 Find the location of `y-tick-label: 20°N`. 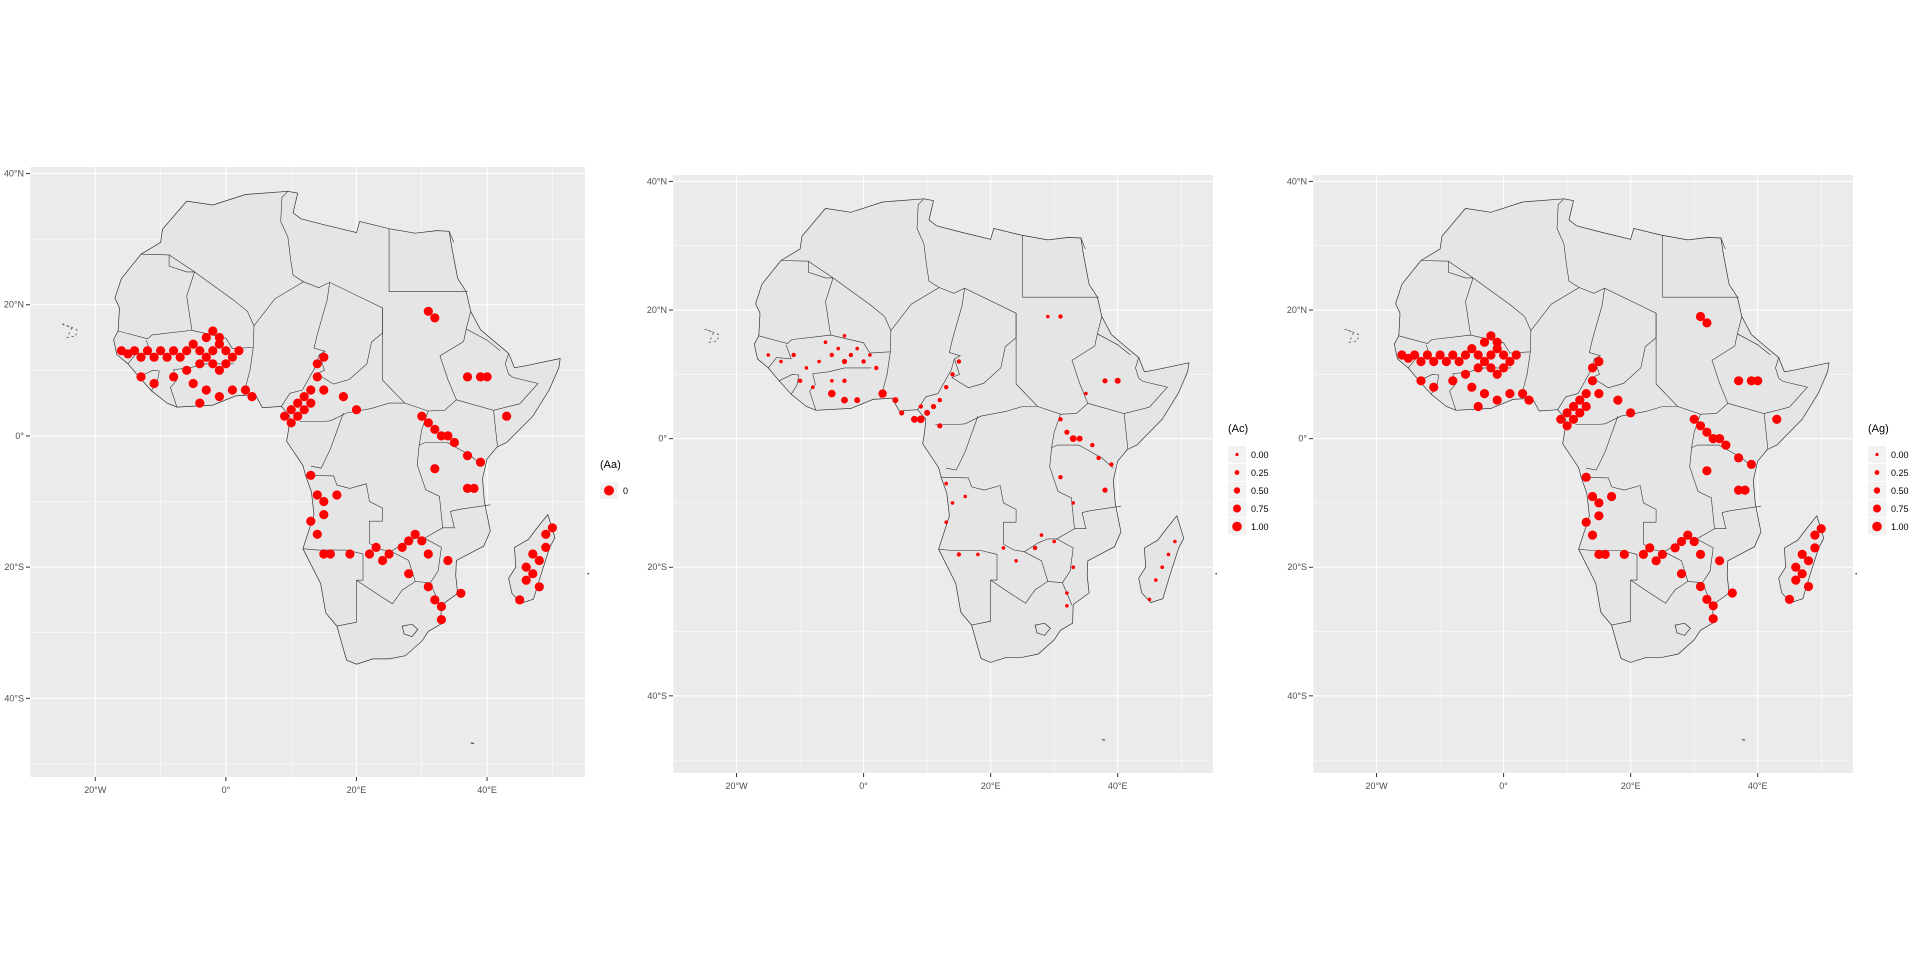

y-tick-label: 20°N is located at coordinates (657, 310).